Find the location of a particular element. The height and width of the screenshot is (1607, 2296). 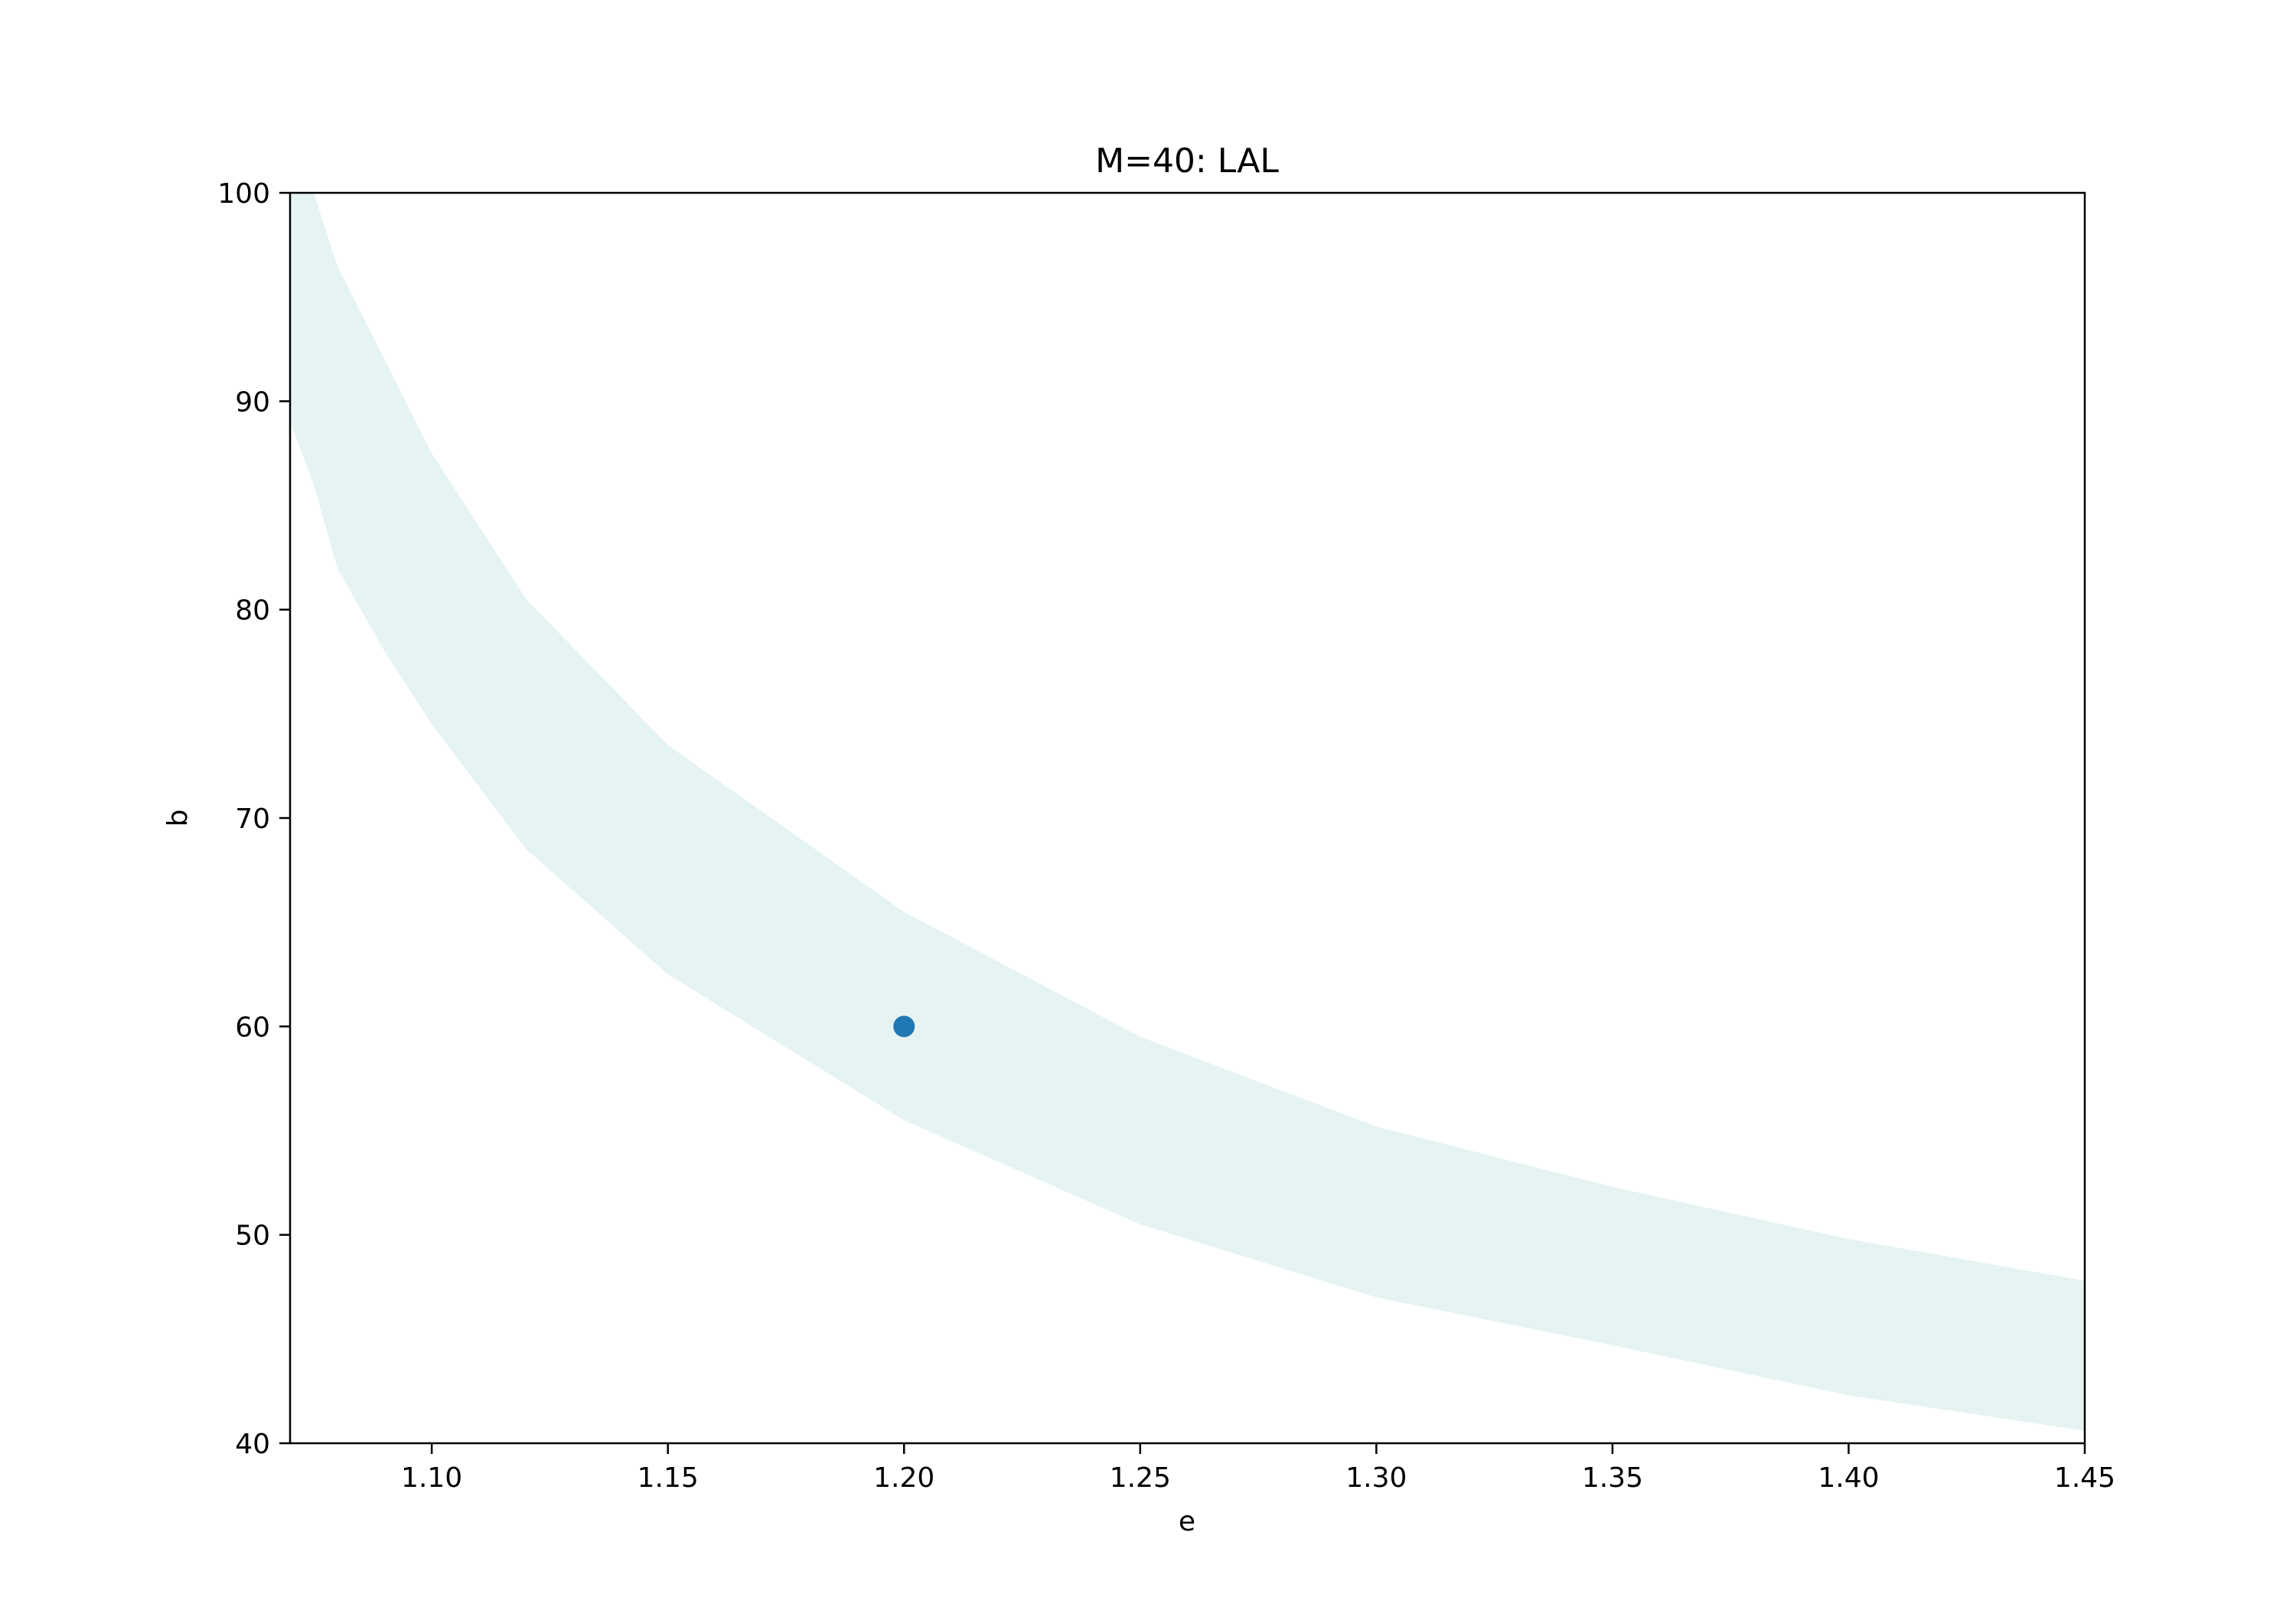

y-tick-label: 80 is located at coordinates (252, 611).